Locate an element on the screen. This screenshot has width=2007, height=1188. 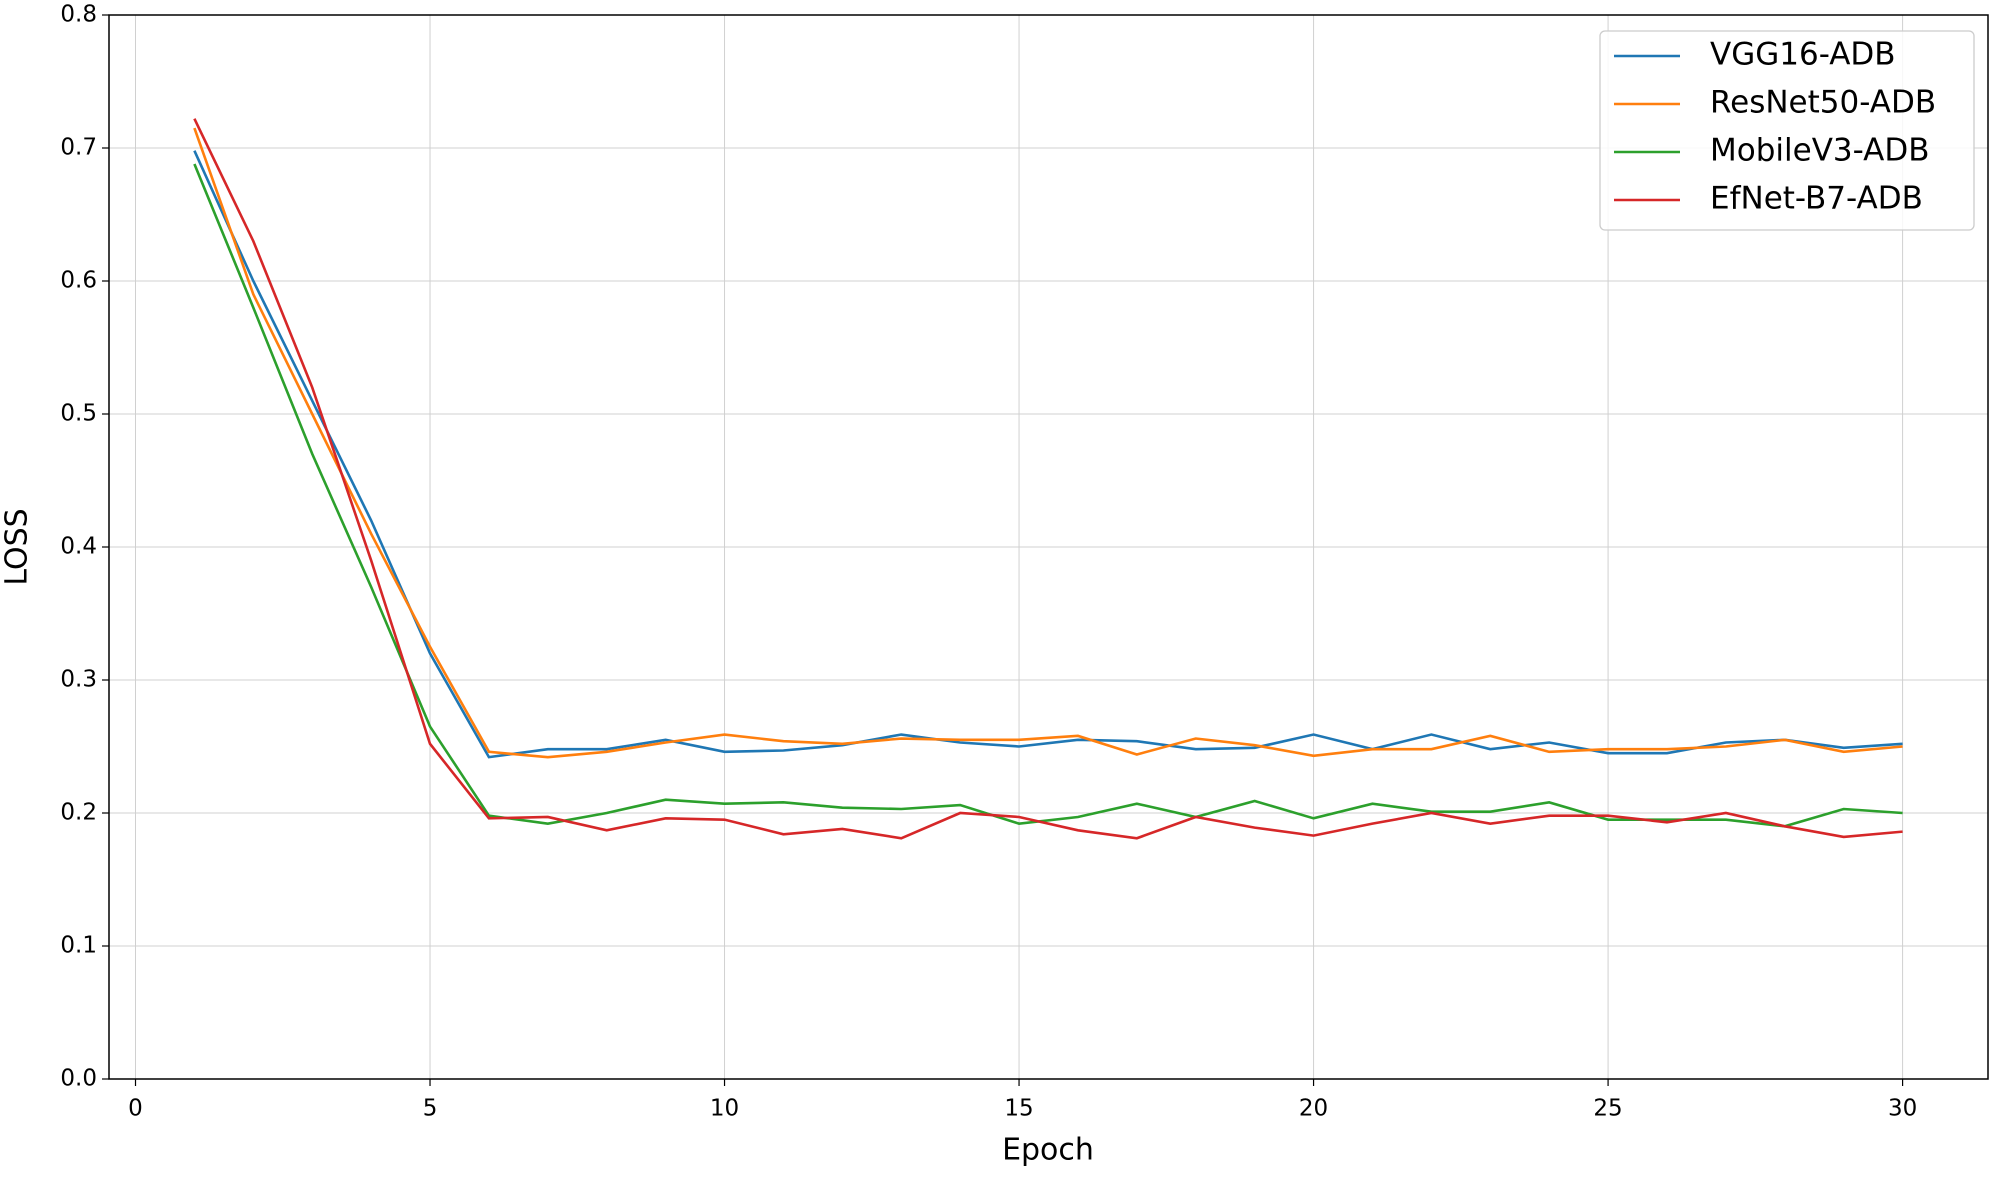
legend-label: VGG16-ADB is located at coordinates (1803, 55).